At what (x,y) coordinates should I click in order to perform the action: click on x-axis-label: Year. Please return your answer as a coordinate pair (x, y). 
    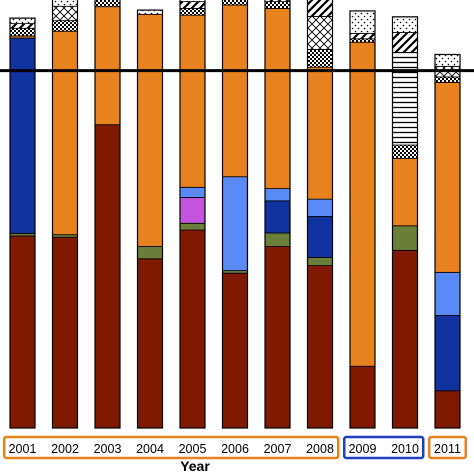
    Looking at the image, I should click on (195, 466).